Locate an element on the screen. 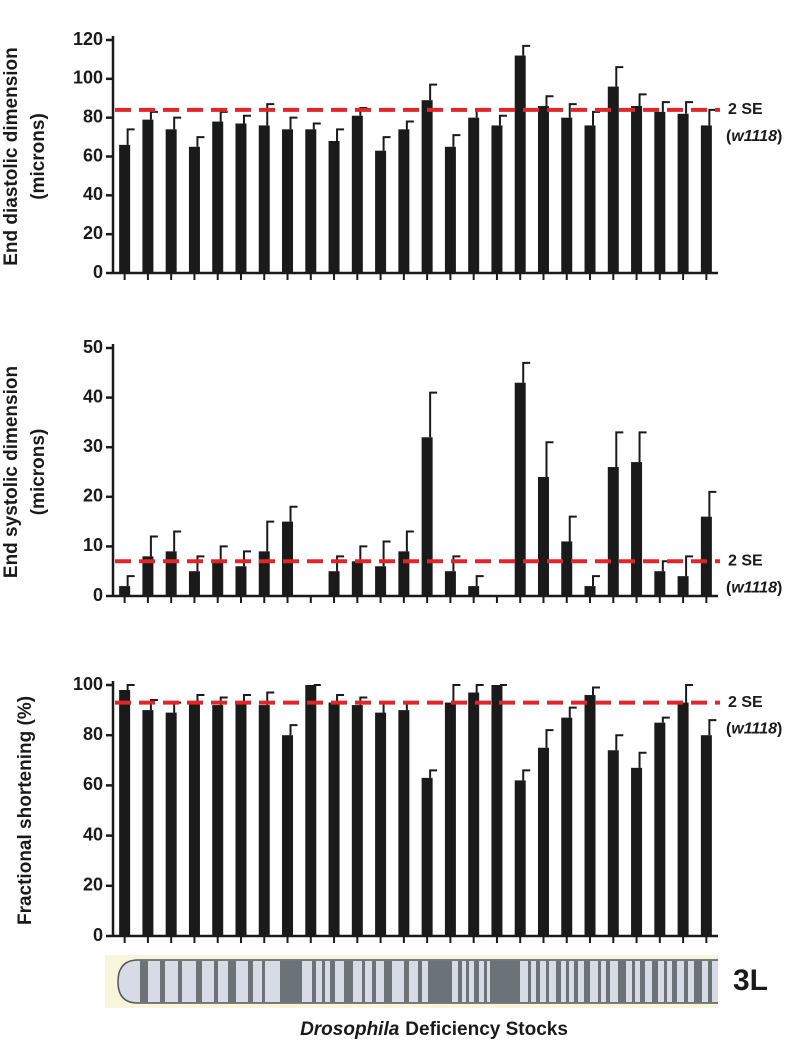  y-axis-label: (microns) is located at coordinates (38, 156).